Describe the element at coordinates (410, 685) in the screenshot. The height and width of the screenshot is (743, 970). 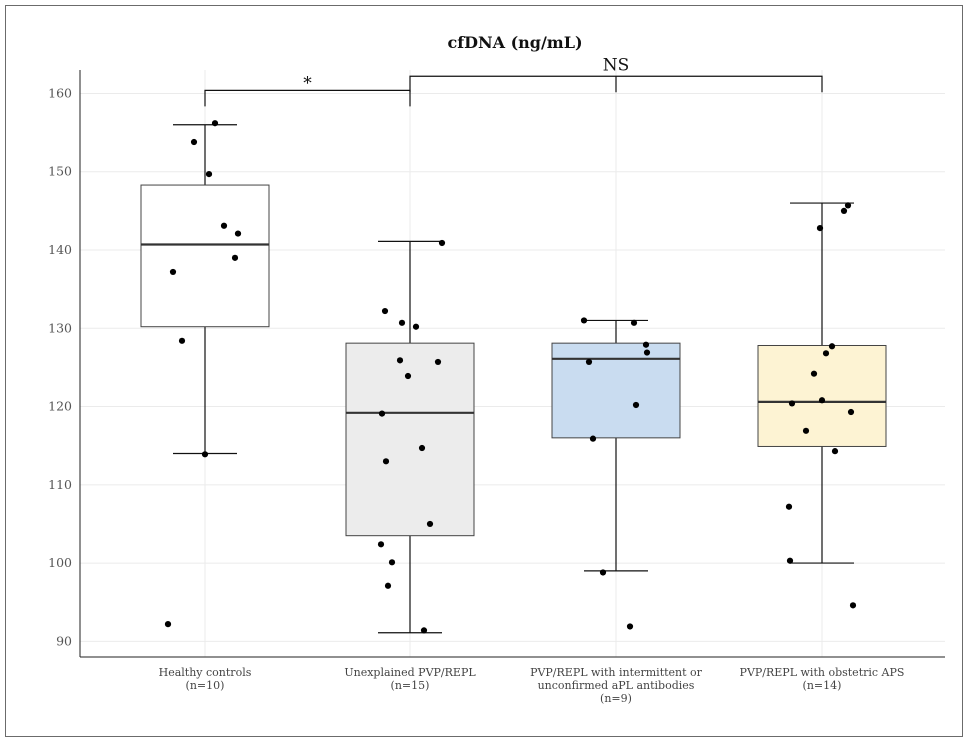
I see `x-category-label-line: (n=15)` at that location.